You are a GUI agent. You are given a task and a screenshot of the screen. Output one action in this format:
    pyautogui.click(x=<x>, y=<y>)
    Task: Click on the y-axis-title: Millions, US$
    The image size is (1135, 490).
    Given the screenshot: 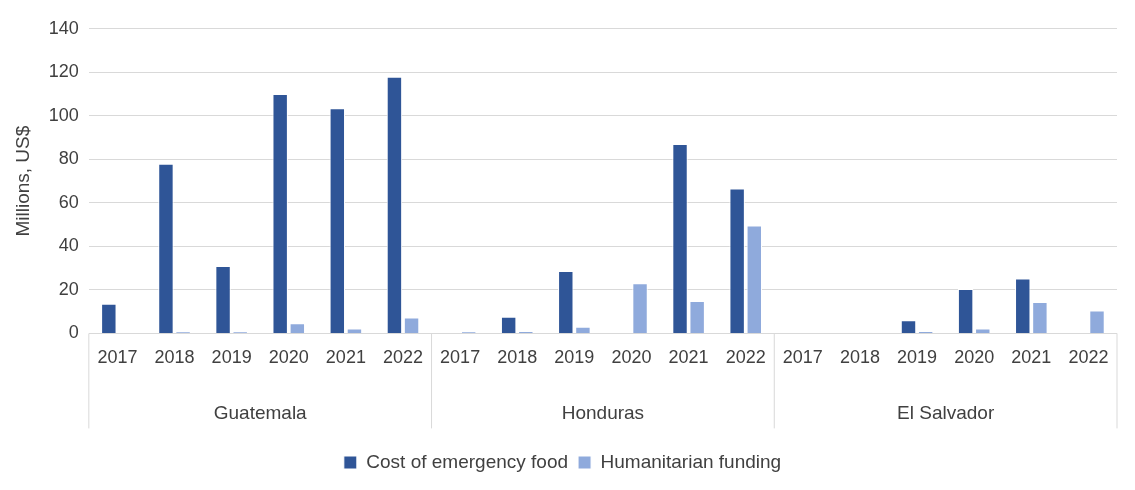 What is the action you would take?
    pyautogui.click(x=22, y=181)
    